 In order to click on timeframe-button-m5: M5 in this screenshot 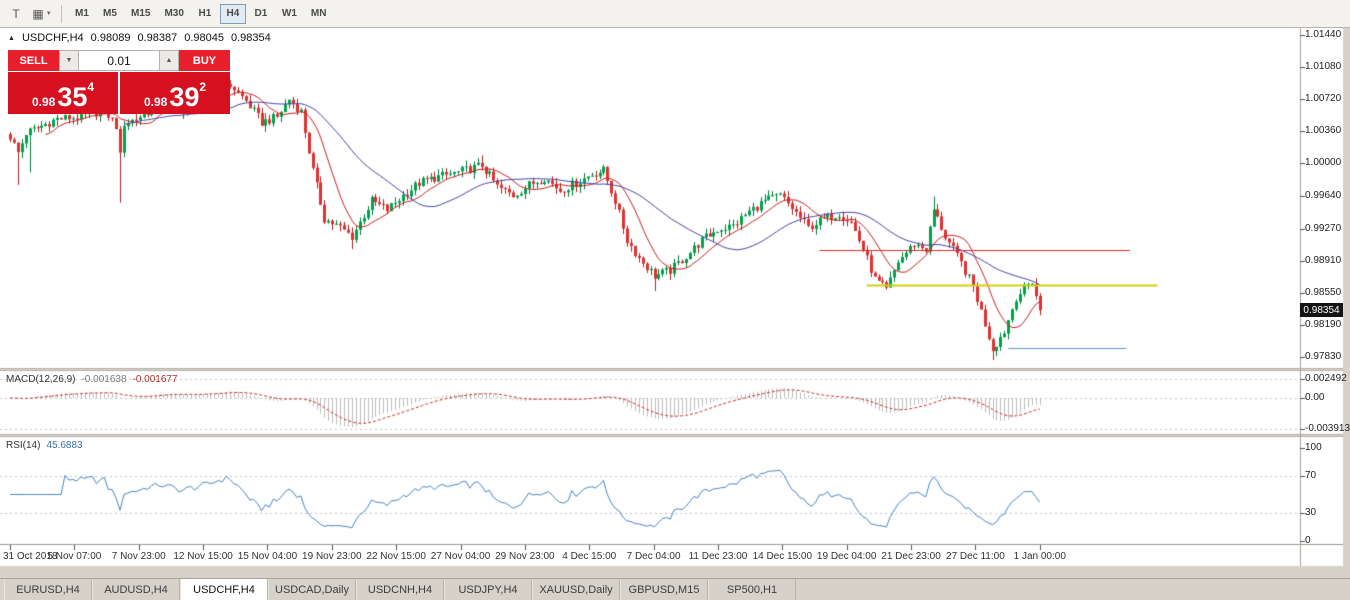, I will do `click(110, 13)`.